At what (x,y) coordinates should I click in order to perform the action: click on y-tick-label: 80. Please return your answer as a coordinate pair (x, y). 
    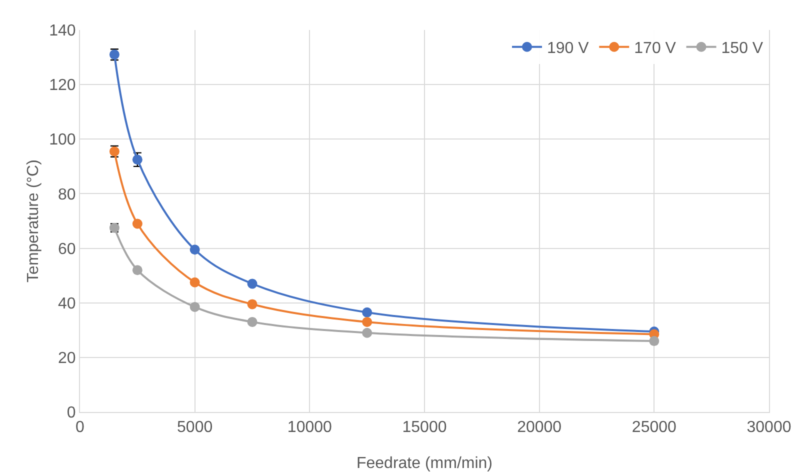
    Looking at the image, I should click on (67, 195).